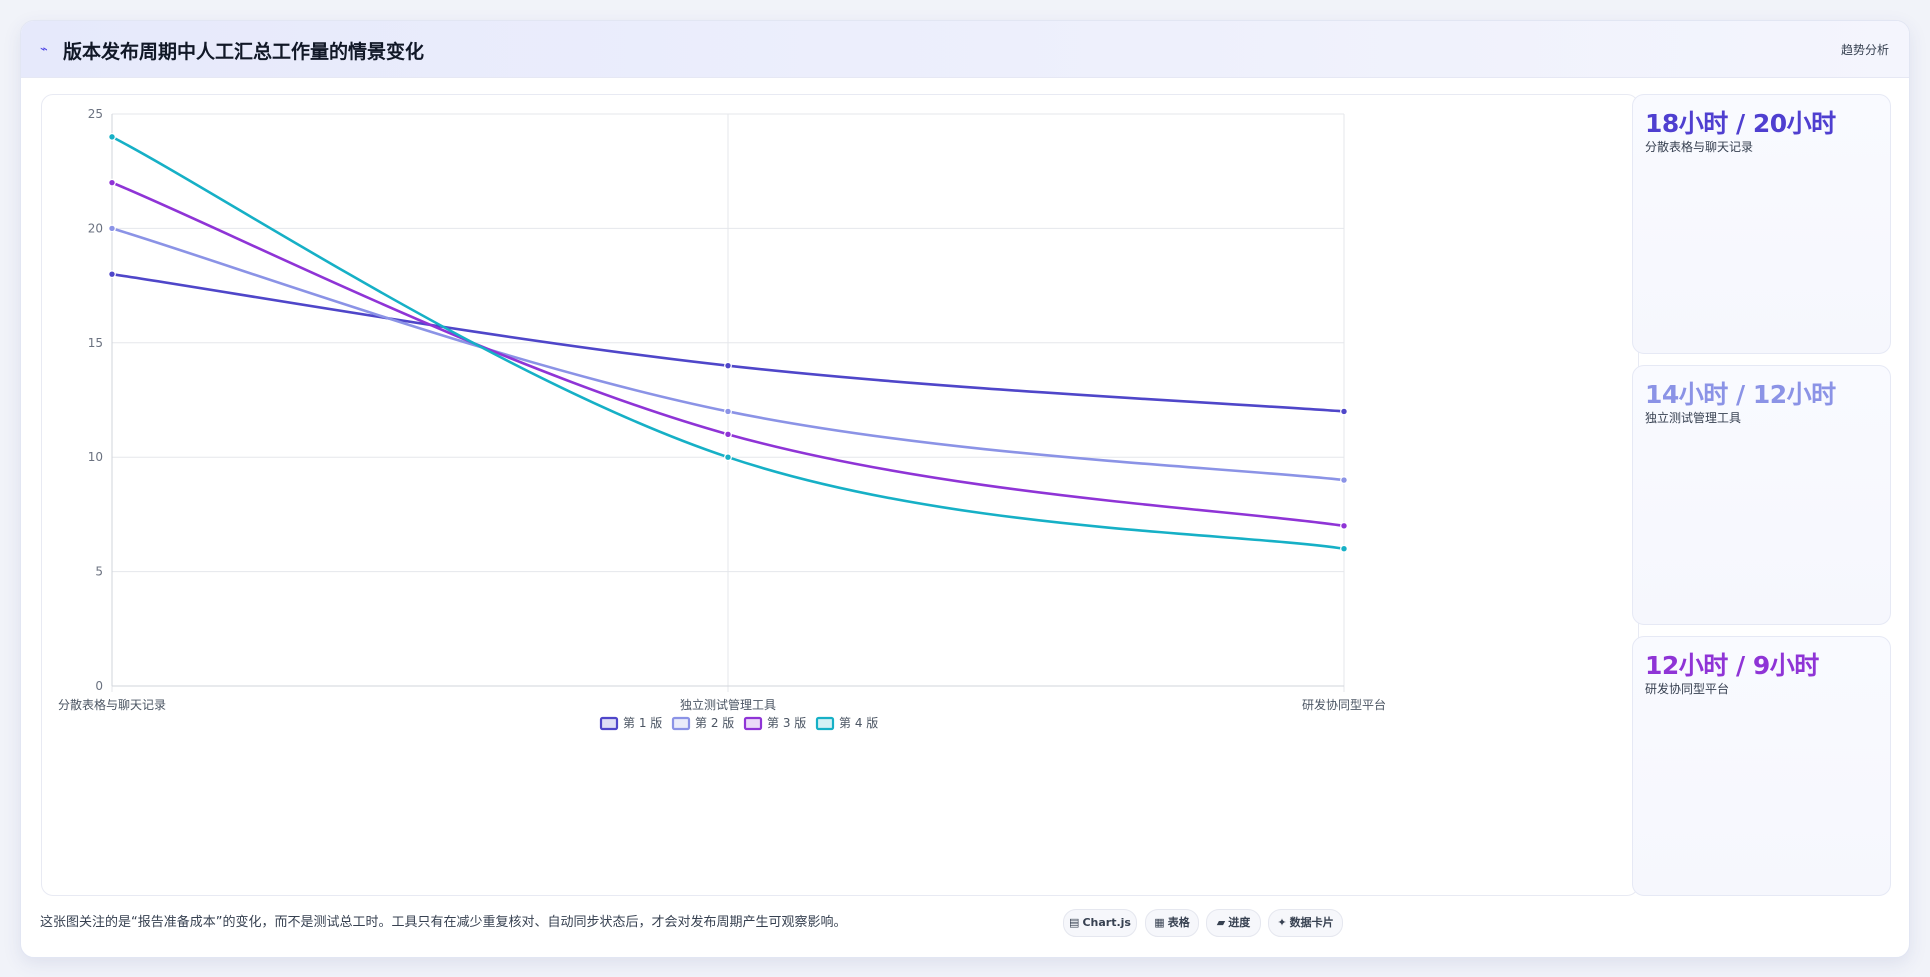 This screenshot has width=1930, height=977. Describe the element at coordinates (1239, 922) in the screenshot. I see `tab-label: 进度` at that location.